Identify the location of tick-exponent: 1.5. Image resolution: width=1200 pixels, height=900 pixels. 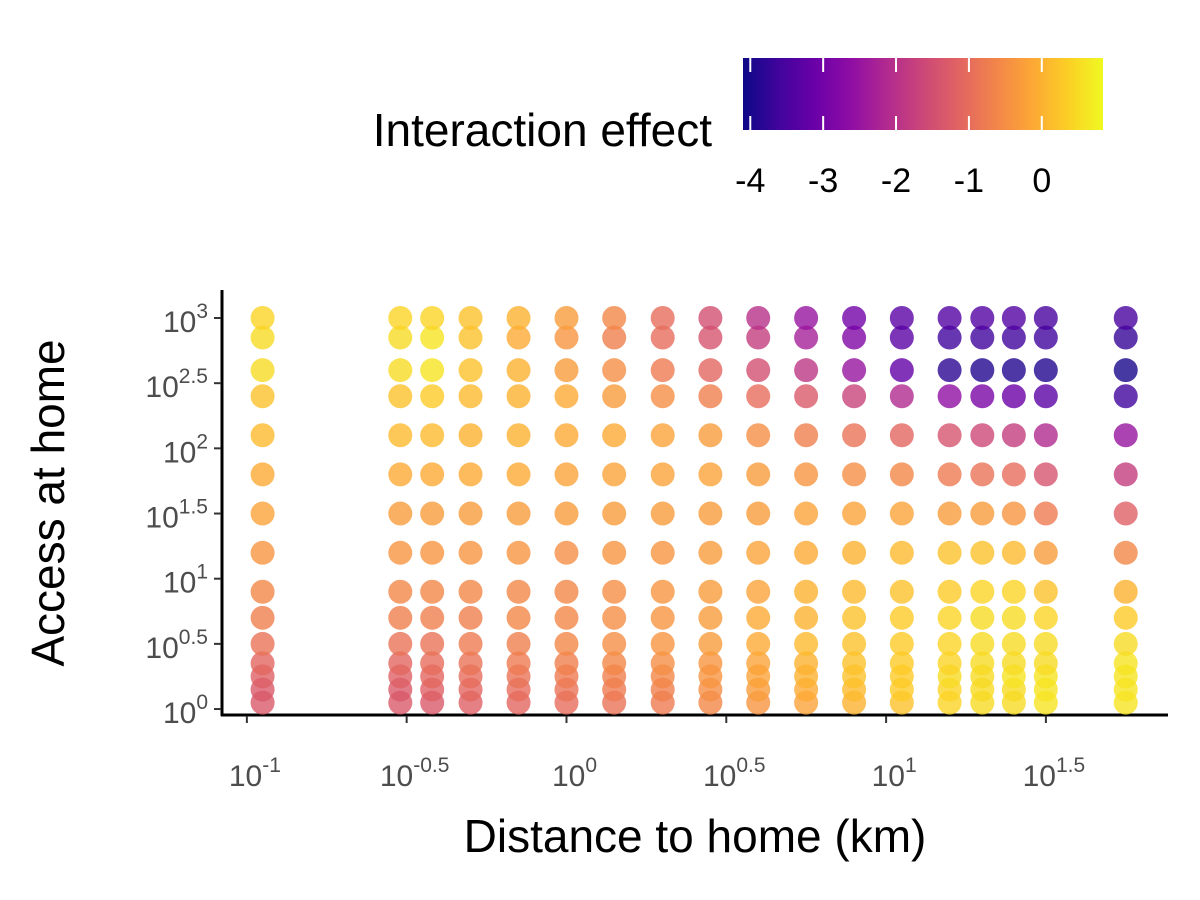
(193, 506).